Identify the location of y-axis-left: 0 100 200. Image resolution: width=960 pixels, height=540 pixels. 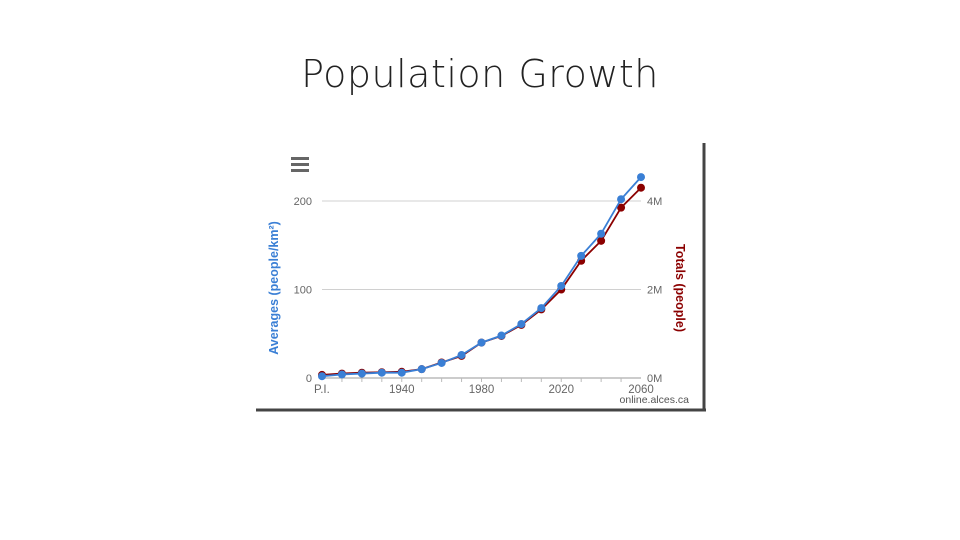
(303, 290).